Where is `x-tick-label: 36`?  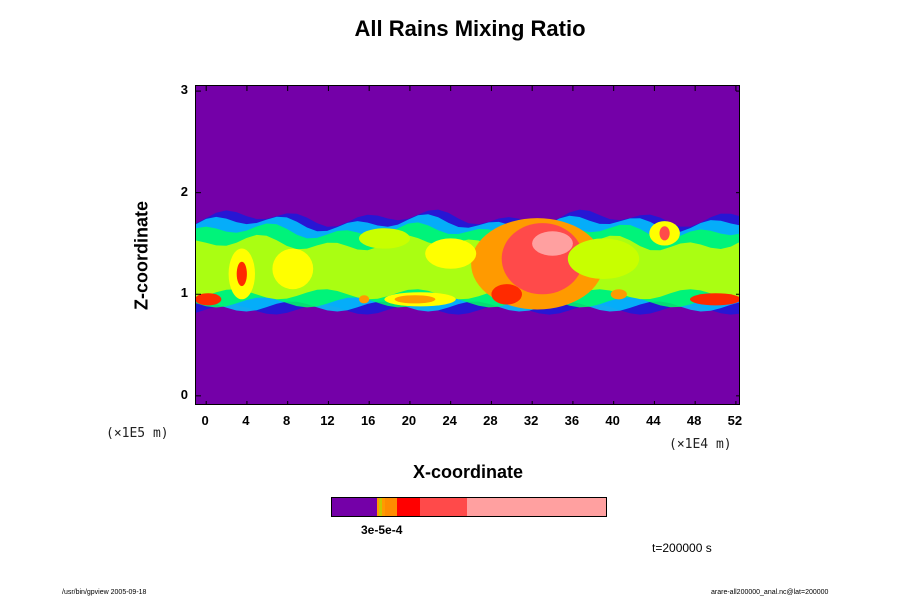
x-tick-label: 36 is located at coordinates (572, 420).